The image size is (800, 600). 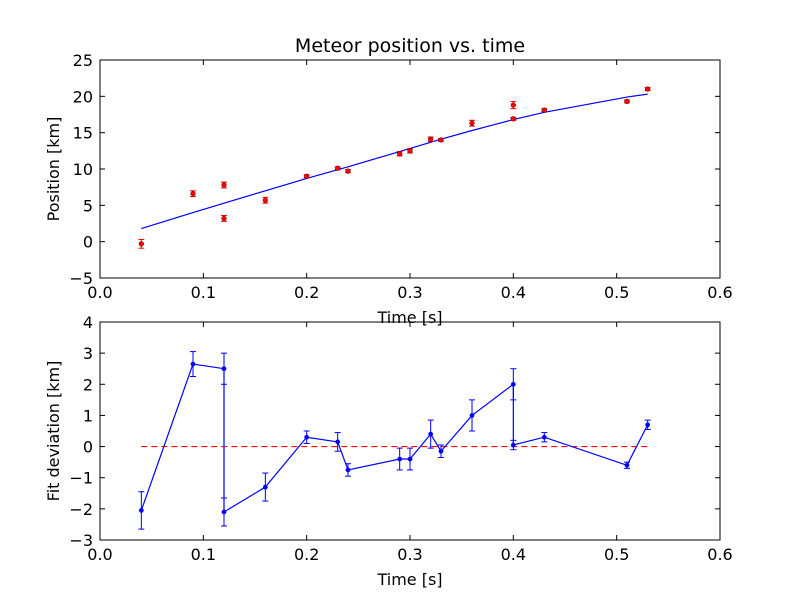 What do you see at coordinates (83, 60) in the screenshot?
I see `y-tick-label: 25` at bounding box center [83, 60].